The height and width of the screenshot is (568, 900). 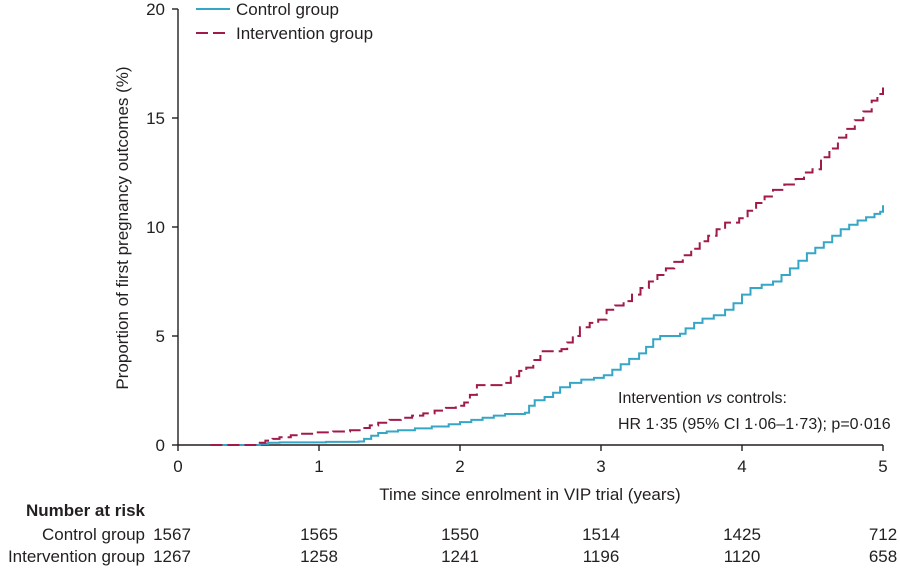 What do you see at coordinates (177, 466) in the screenshot?
I see `x-tick-label: 0` at bounding box center [177, 466].